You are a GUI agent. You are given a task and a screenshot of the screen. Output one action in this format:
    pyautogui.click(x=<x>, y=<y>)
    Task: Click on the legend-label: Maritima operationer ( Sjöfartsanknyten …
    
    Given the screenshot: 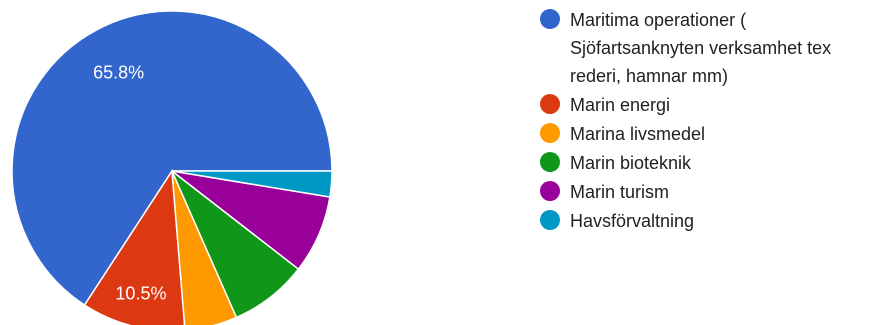 What is the action you would take?
    pyautogui.click(x=701, y=48)
    